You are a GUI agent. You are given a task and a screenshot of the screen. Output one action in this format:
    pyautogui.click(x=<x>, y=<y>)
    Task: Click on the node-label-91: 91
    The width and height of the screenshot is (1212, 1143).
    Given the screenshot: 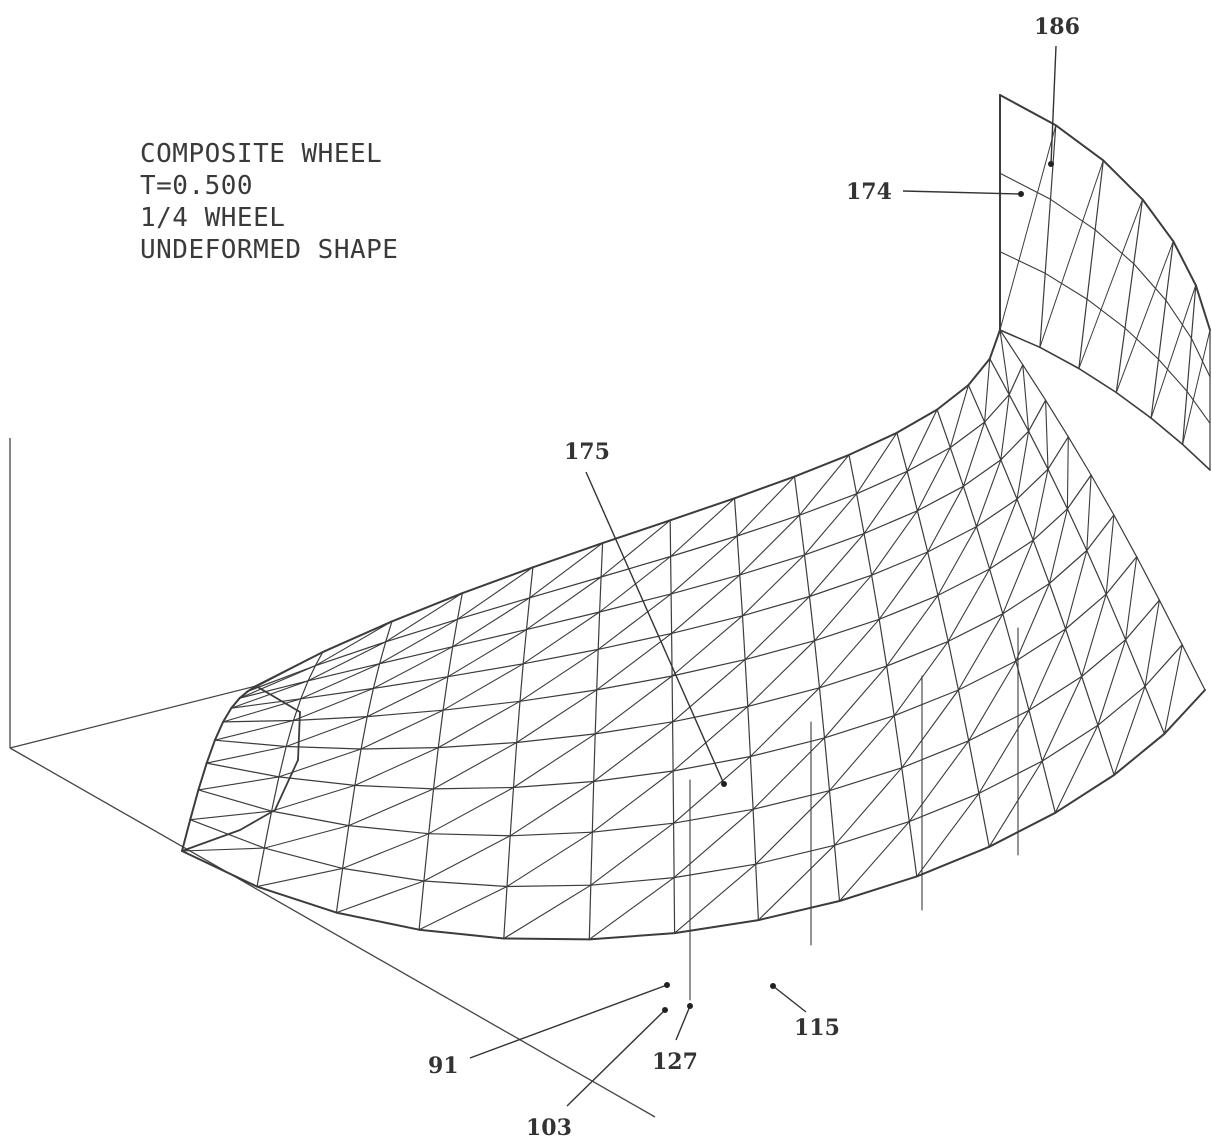 What is the action you would take?
    pyautogui.click(x=443, y=1066)
    